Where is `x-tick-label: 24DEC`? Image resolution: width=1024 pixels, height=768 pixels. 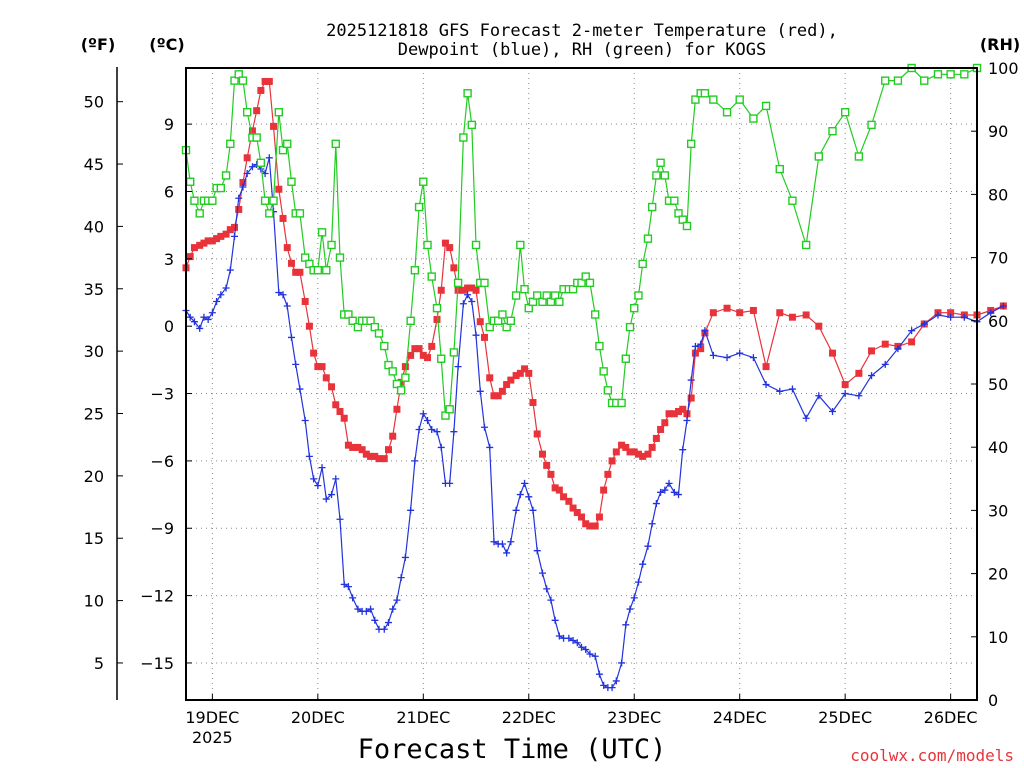
x-tick-label: 24DEC is located at coordinates (740, 717).